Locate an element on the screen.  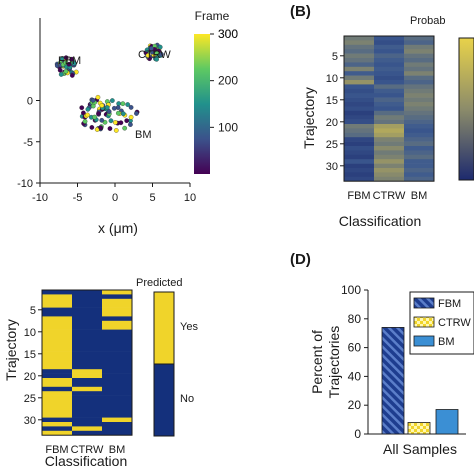
colorbar-tick-label: 300 is located at coordinates (228, 34).